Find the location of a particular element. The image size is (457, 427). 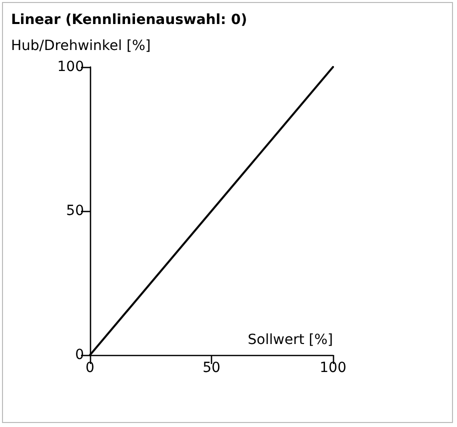

x-axis-title: Sollwert [%] is located at coordinates (290, 340).